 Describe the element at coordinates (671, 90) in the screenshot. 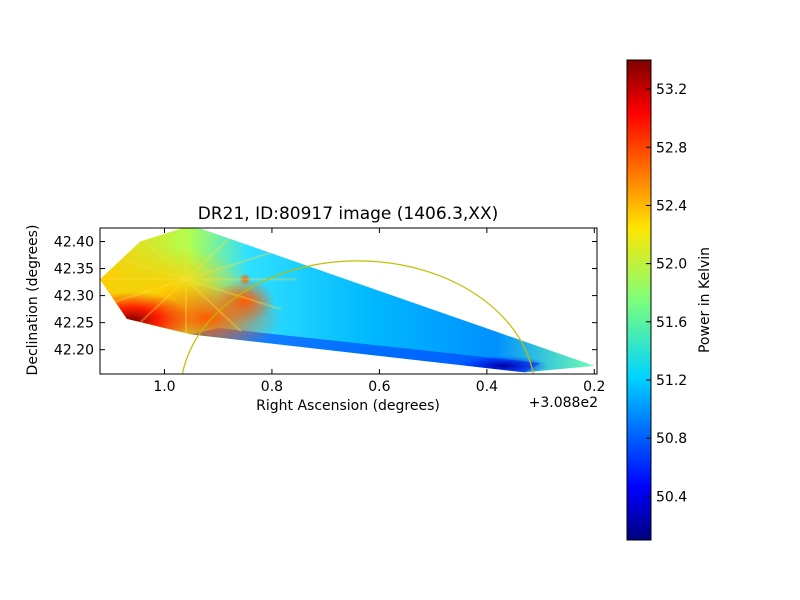

I see `colorbar-tick-label: 53.2` at that location.